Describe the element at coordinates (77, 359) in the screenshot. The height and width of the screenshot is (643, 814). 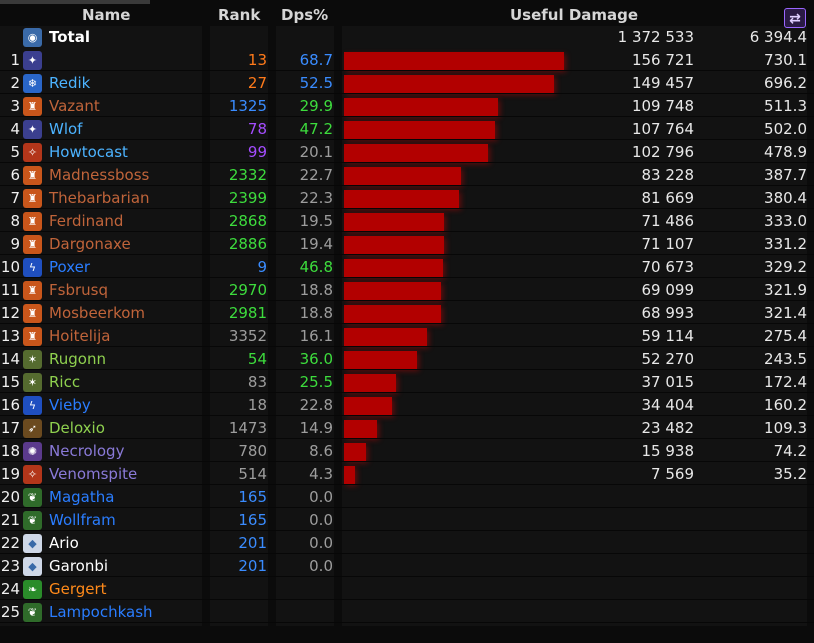
I see `player-name: Rugonn` at that location.